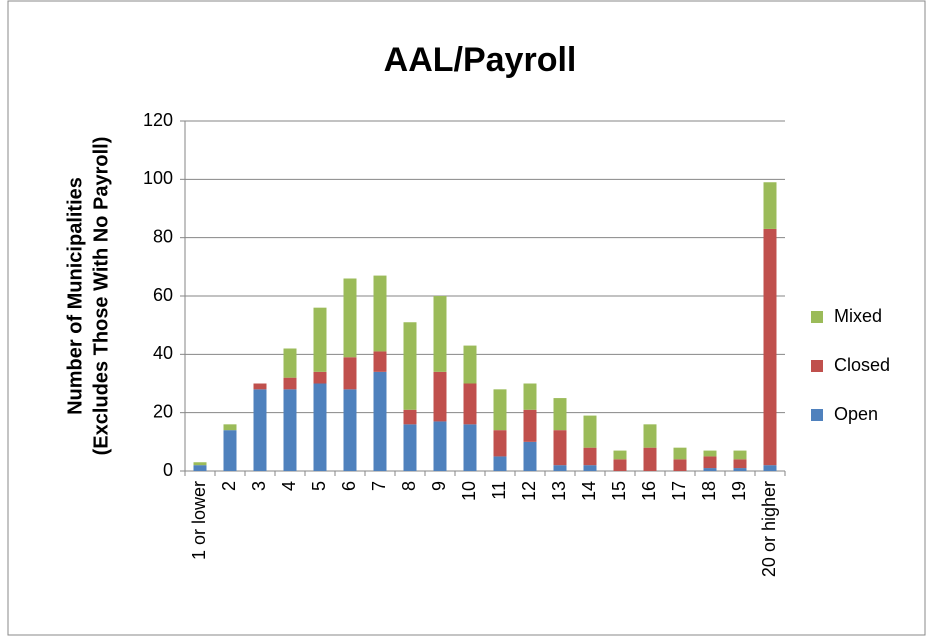 The width and height of the screenshot is (934, 642). What do you see at coordinates (709, 491) in the screenshot?
I see `x-tick-label: 18` at bounding box center [709, 491].